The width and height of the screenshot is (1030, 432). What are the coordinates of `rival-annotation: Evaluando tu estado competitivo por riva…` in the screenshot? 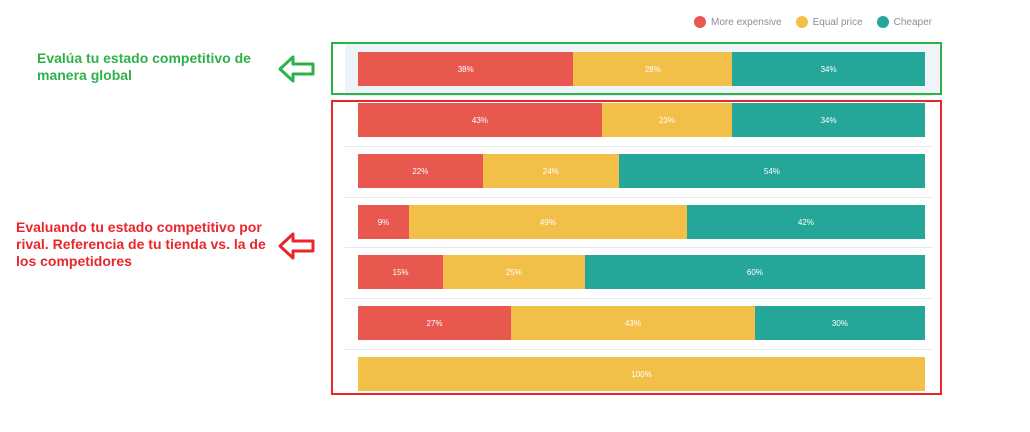 It's located at (141, 244).